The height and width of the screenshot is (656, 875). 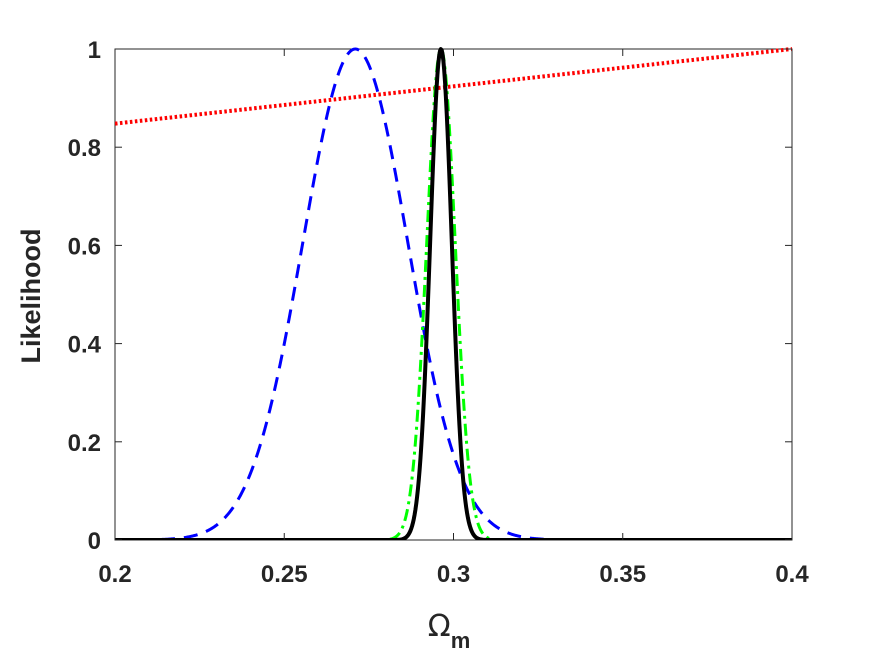 I want to click on x-tick-label: 0.3, so click(x=453, y=574).